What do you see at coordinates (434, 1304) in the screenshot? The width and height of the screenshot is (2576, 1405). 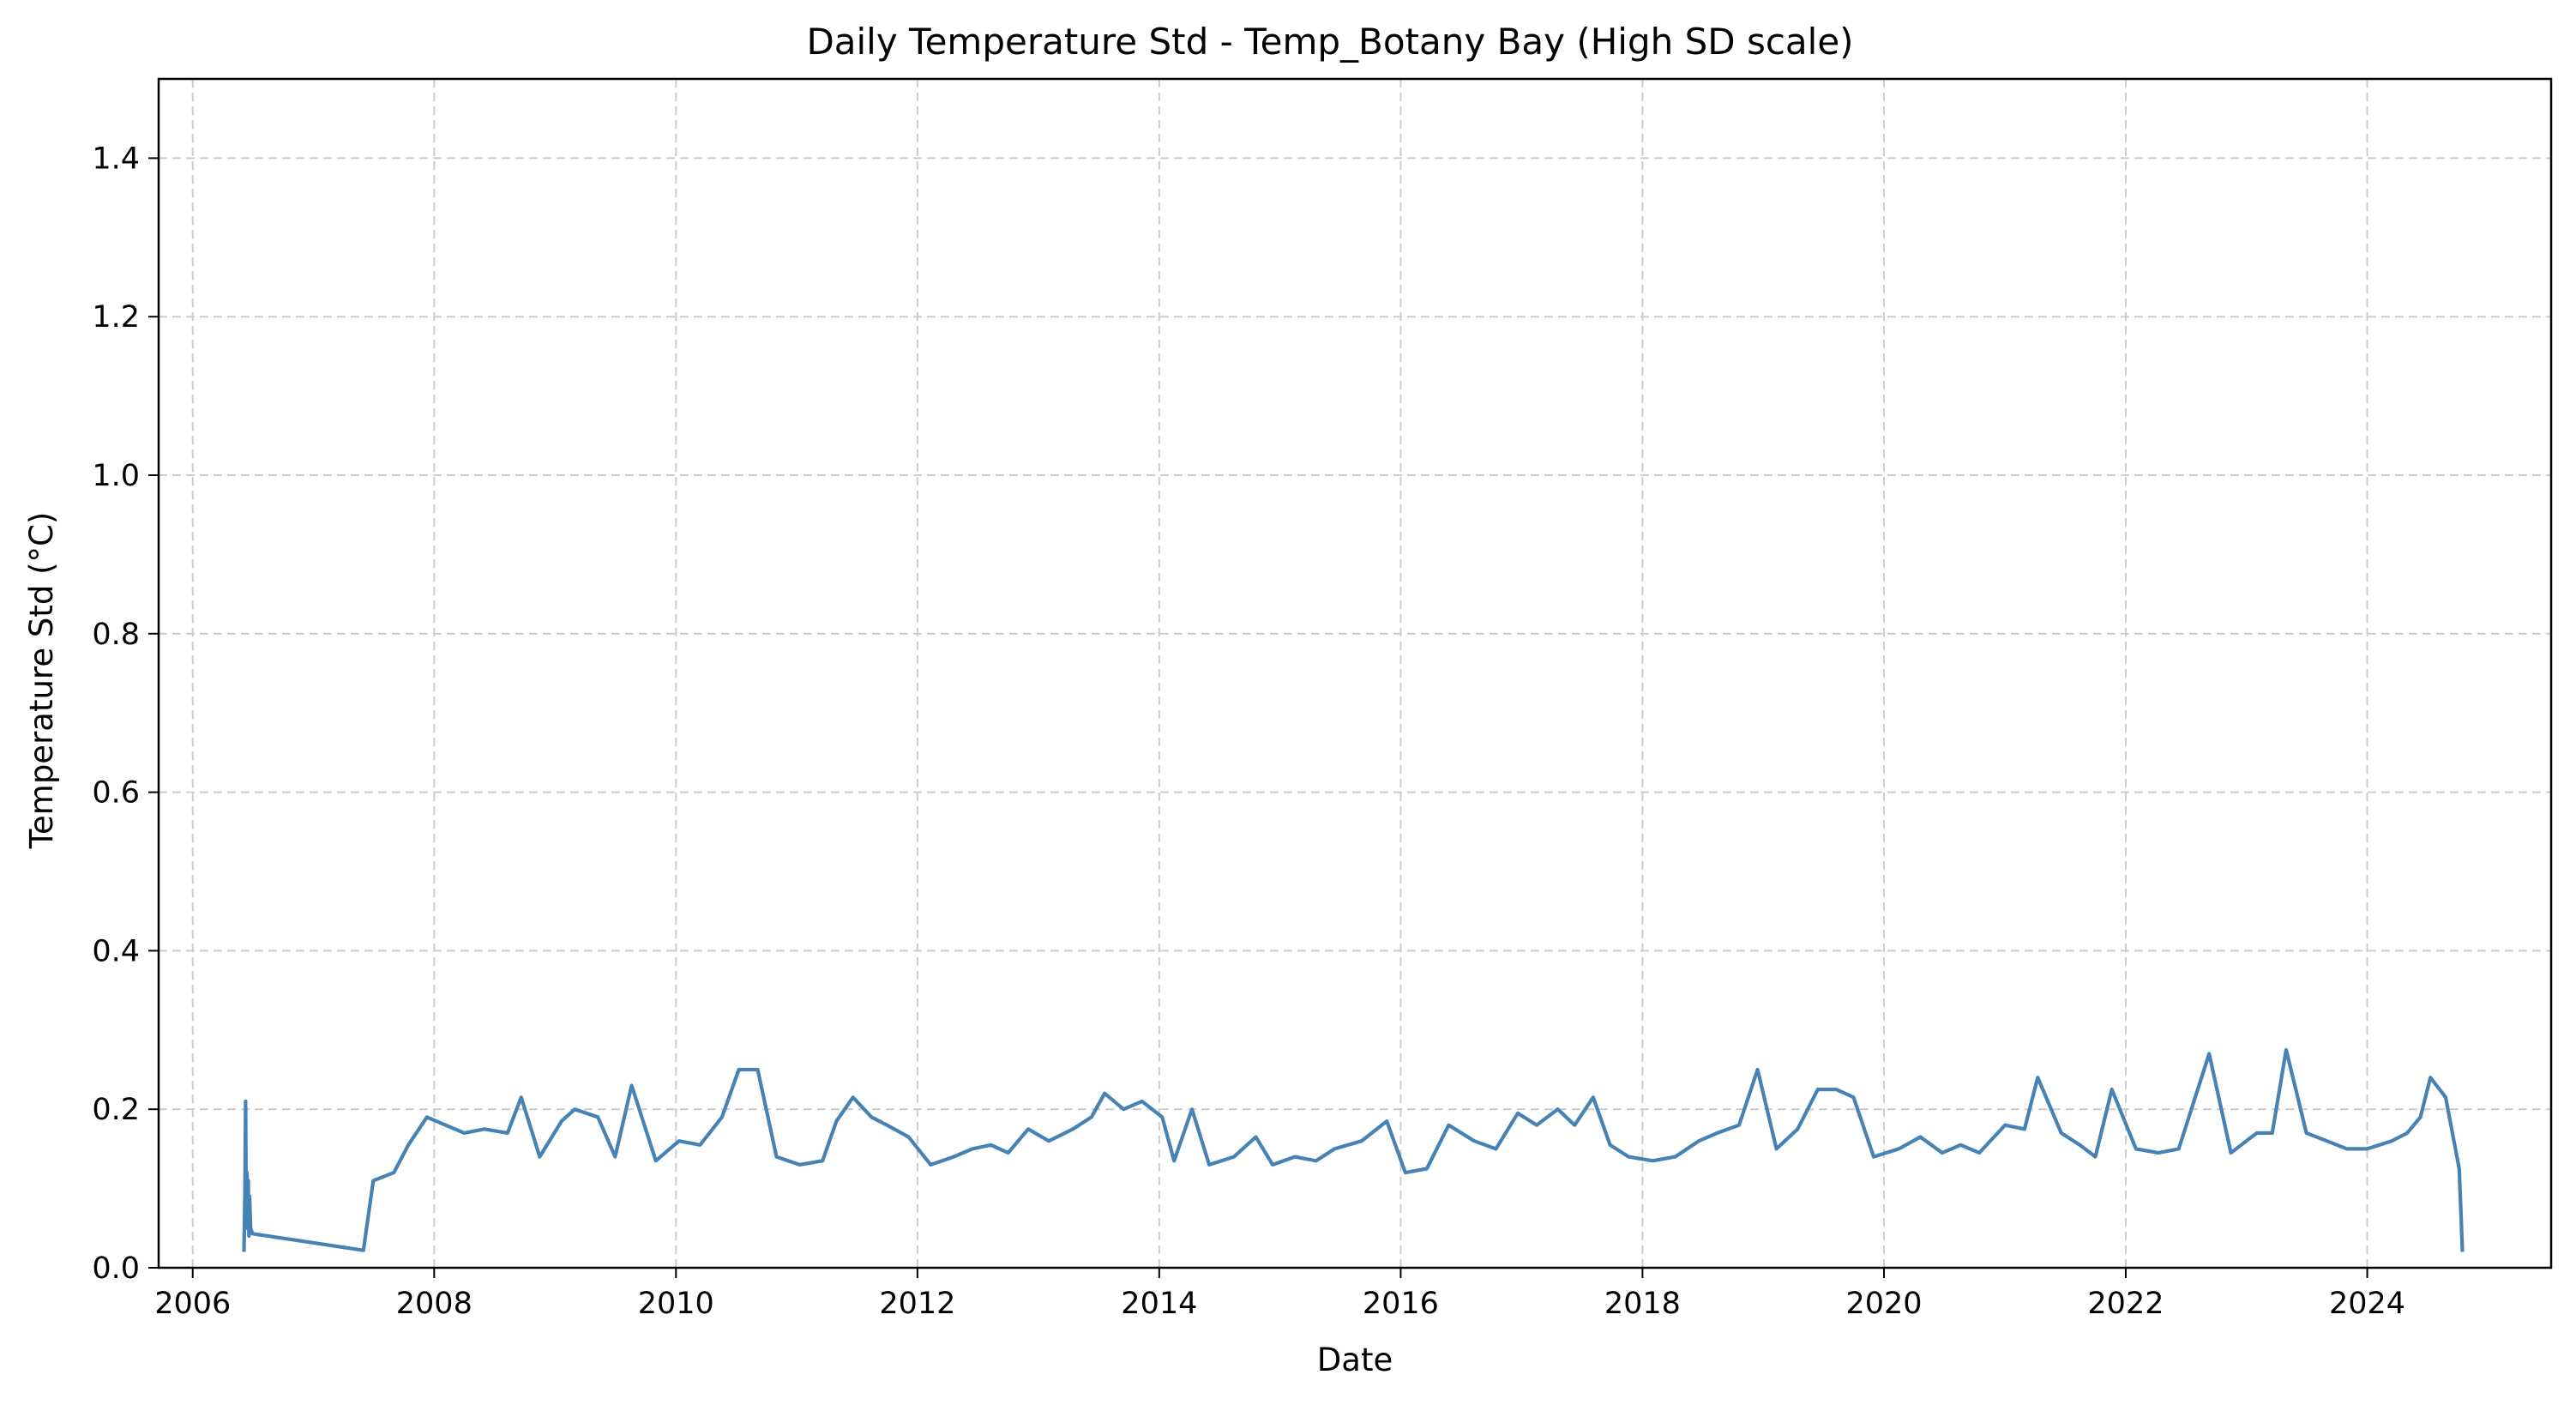 I see `x-tick-label: 2008` at bounding box center [434, 1304].